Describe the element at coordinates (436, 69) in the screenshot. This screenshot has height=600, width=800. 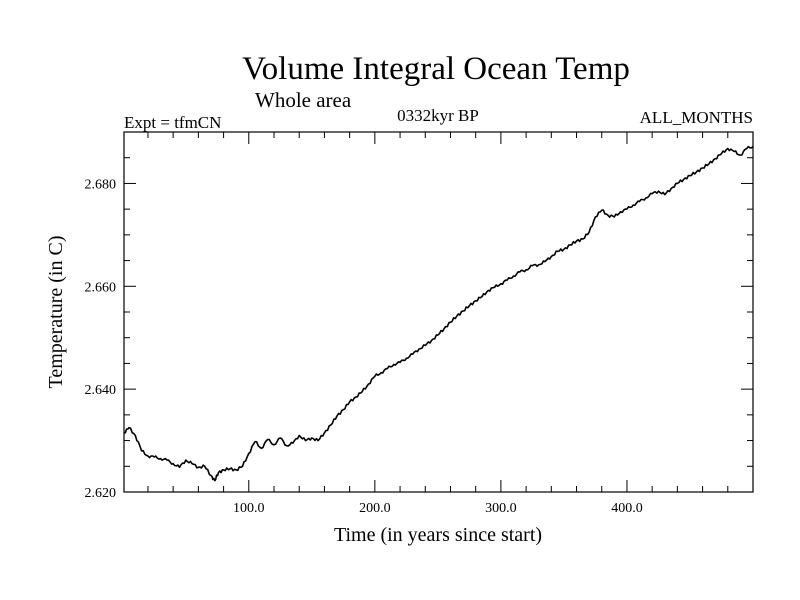
I see `chart-title: Volume Integral Ocean Temp` at that location.